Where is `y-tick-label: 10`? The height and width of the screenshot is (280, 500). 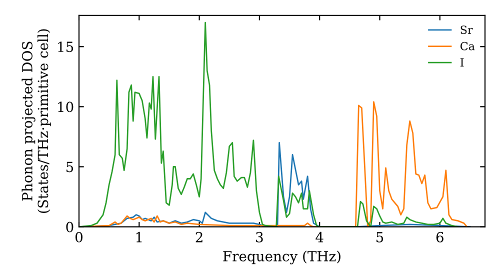 y-tick-label: 10 is located at coordinates (66, 107).